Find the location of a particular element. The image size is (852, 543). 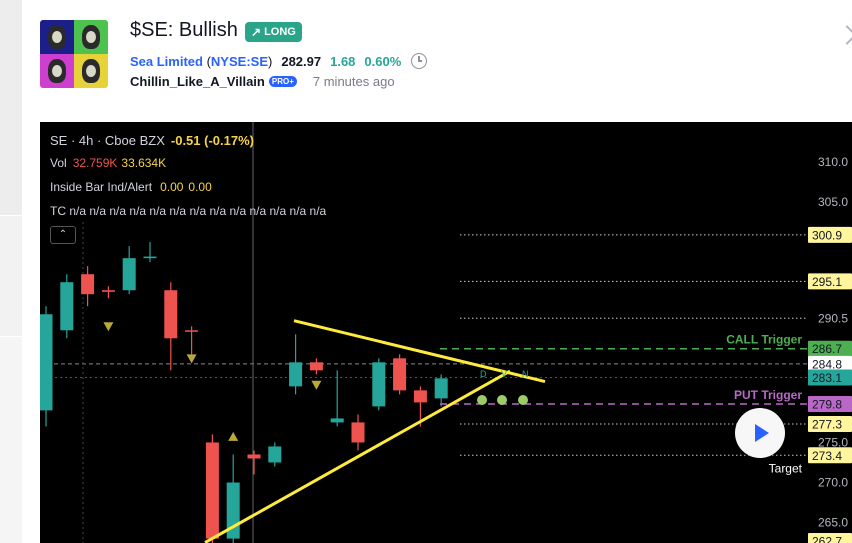

last-price: 282.97 is located at coordinates (301, 61).